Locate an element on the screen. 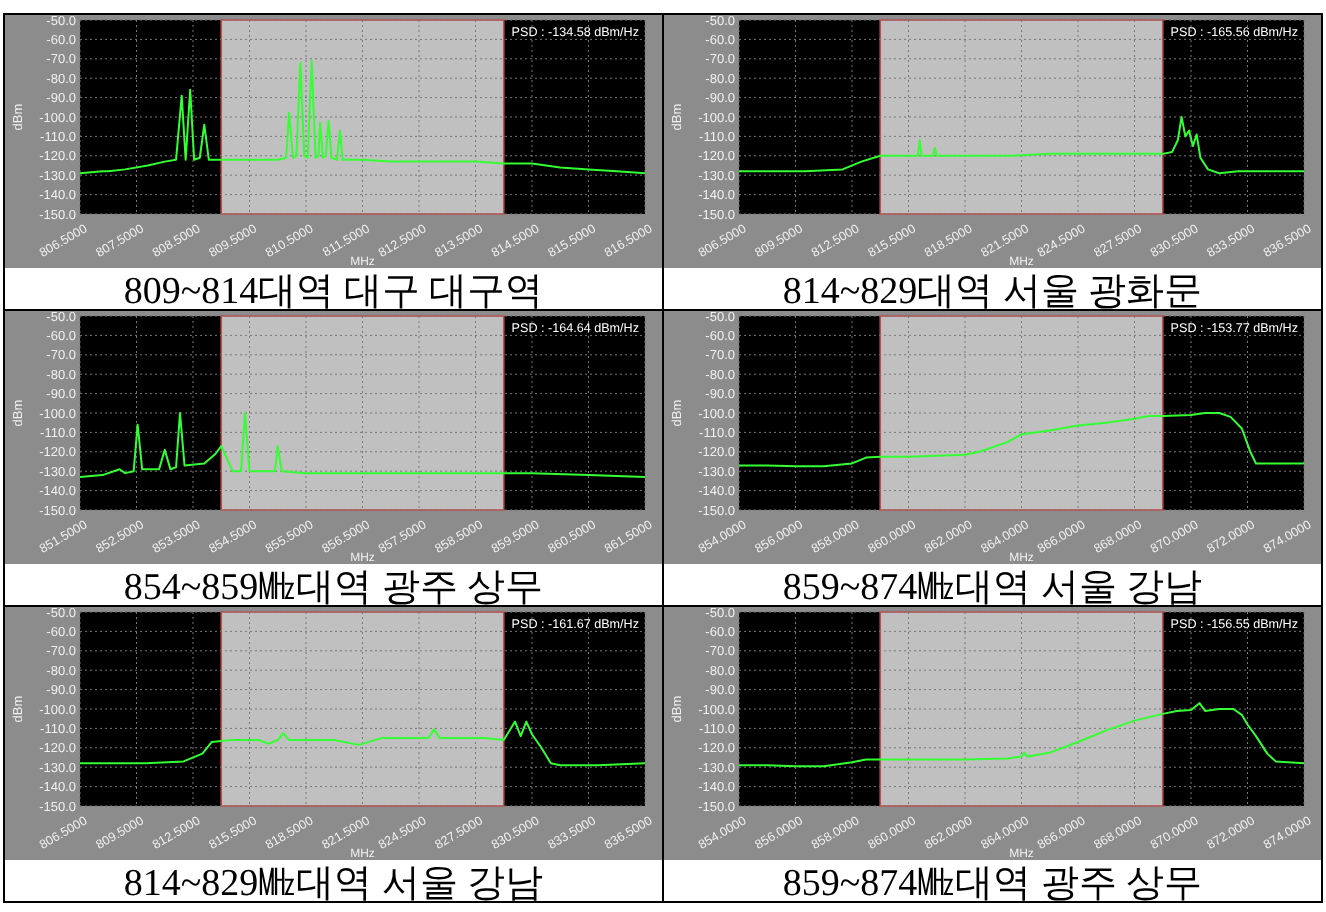 This screenshot has width=1326, height=912. text: 859~874㎒대역 광주 상무 is located at coordinates (992, 884).